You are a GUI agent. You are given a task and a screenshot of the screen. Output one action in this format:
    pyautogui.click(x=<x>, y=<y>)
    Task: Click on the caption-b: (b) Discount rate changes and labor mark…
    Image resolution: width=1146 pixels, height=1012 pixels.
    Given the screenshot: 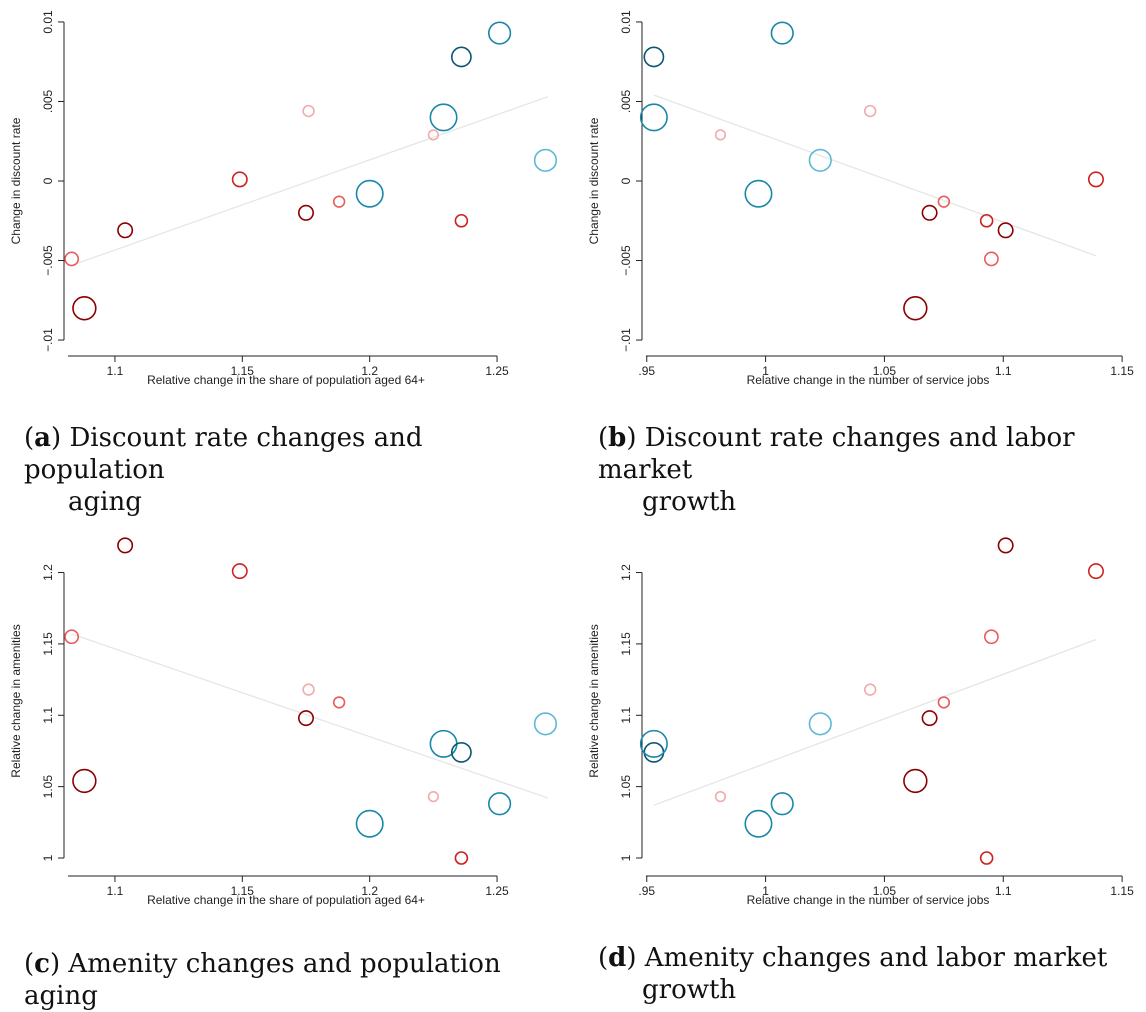 What is the action you would take?
    pyautogui.click(x=868, y=470)
    